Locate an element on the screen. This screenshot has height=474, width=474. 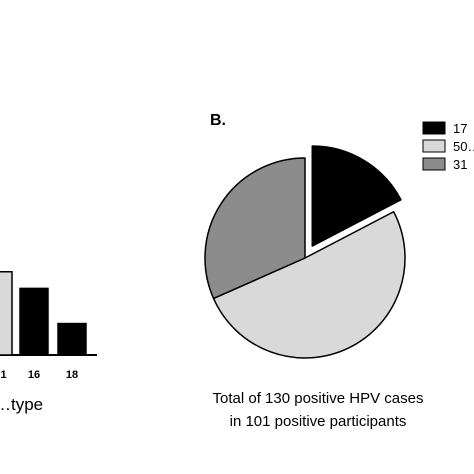
bar-tick-label: 18 is located at coordinates (72, 375).